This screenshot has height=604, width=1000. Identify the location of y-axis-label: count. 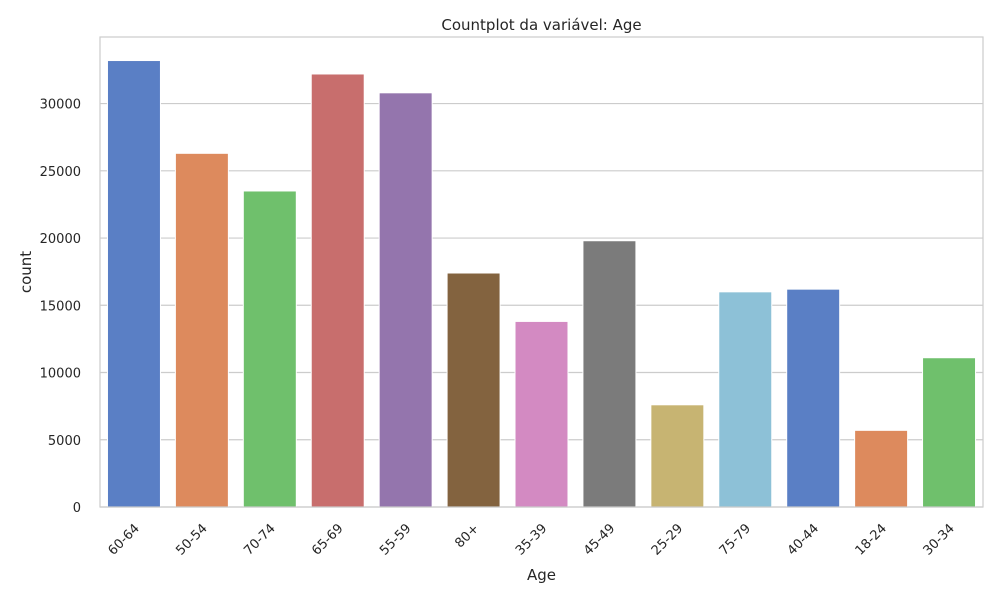
(26, 272).